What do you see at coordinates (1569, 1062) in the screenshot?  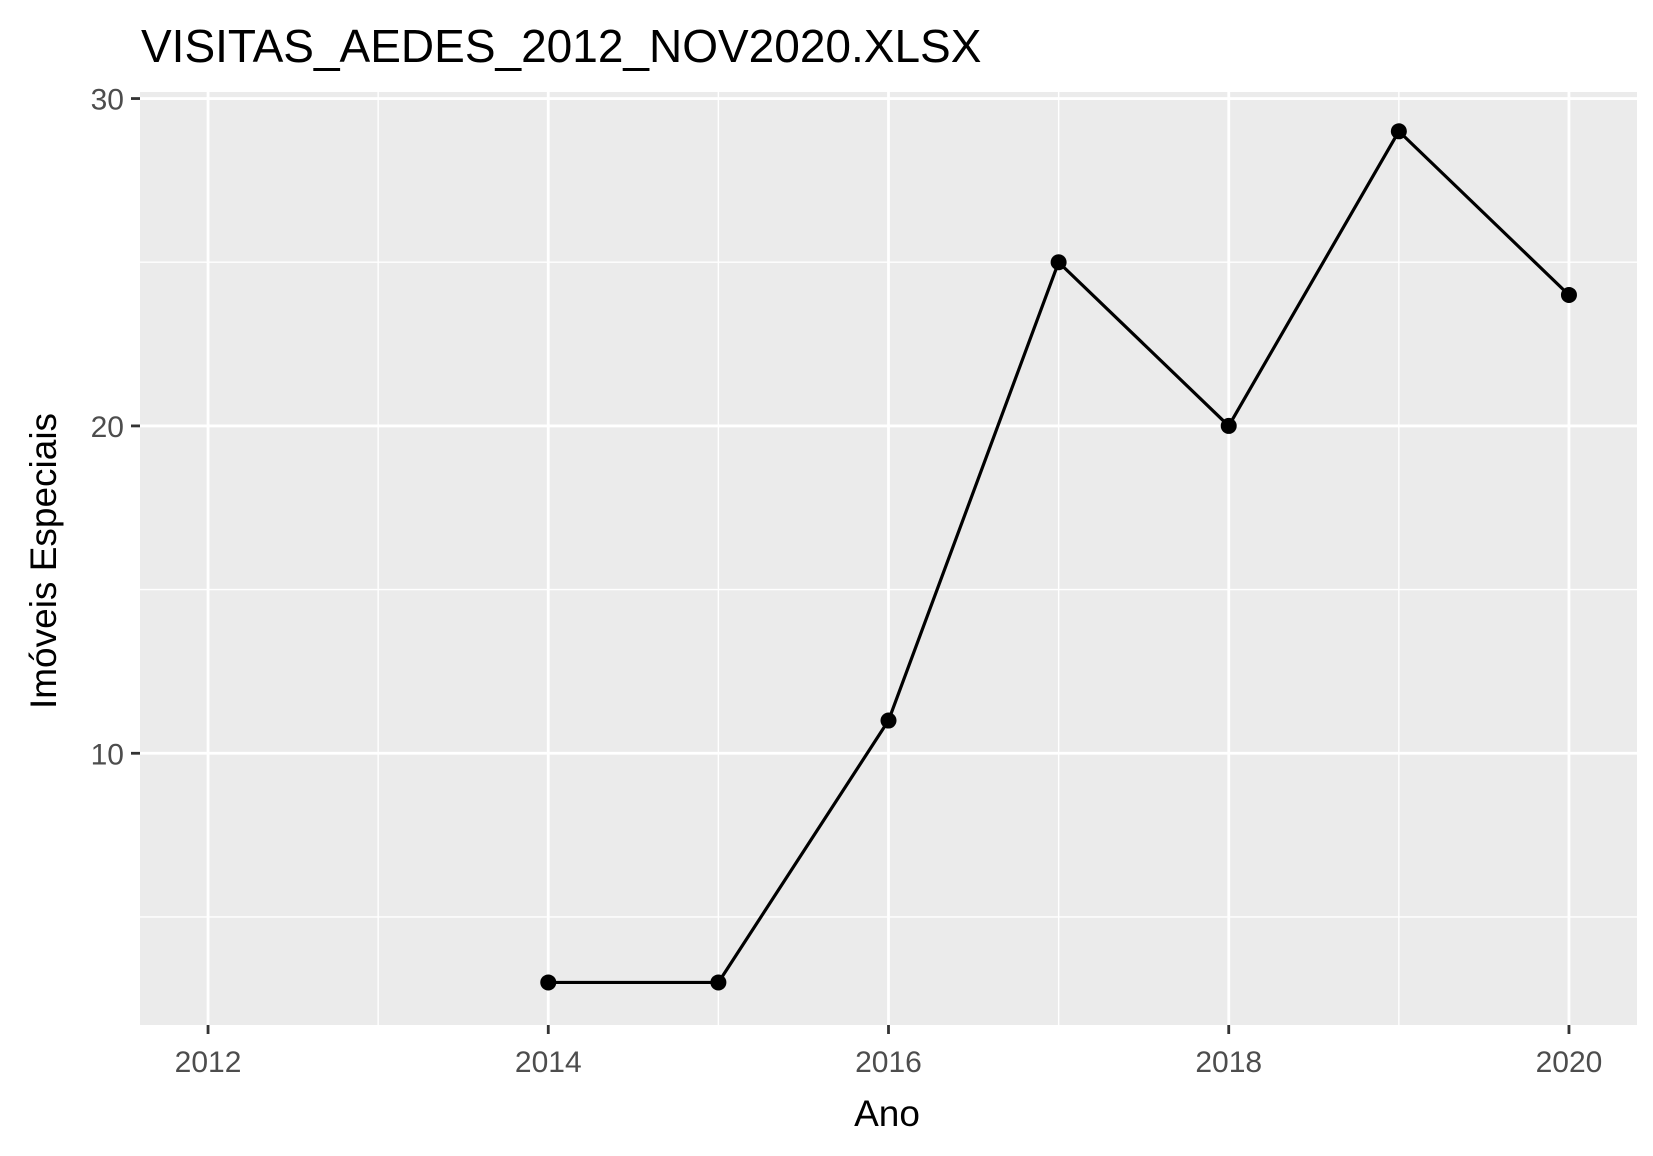 I see `x-tick-label: 2020` at bounding box center [1569, 1062].